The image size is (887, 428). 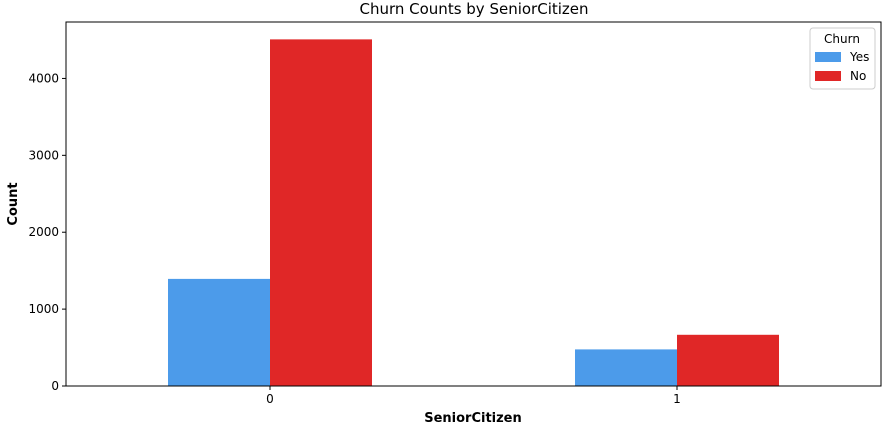 What do you see at coordinates (43, 309) in the screenshot?
I see `y-tick-label: 1000` at bounding box center [43, 309].